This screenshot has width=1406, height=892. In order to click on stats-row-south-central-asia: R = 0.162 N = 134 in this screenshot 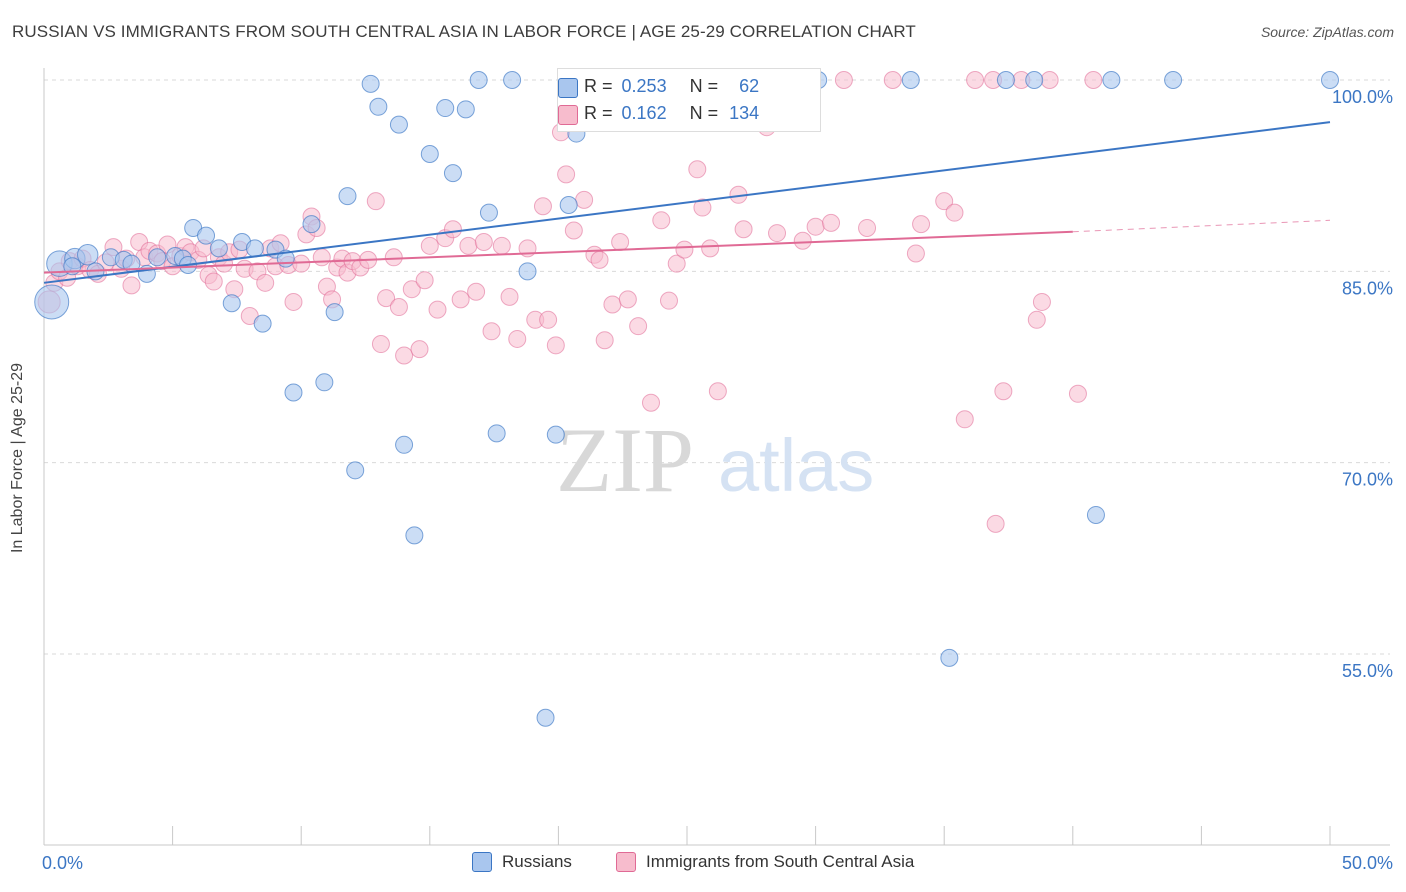, I will do `click(659, 114)`.